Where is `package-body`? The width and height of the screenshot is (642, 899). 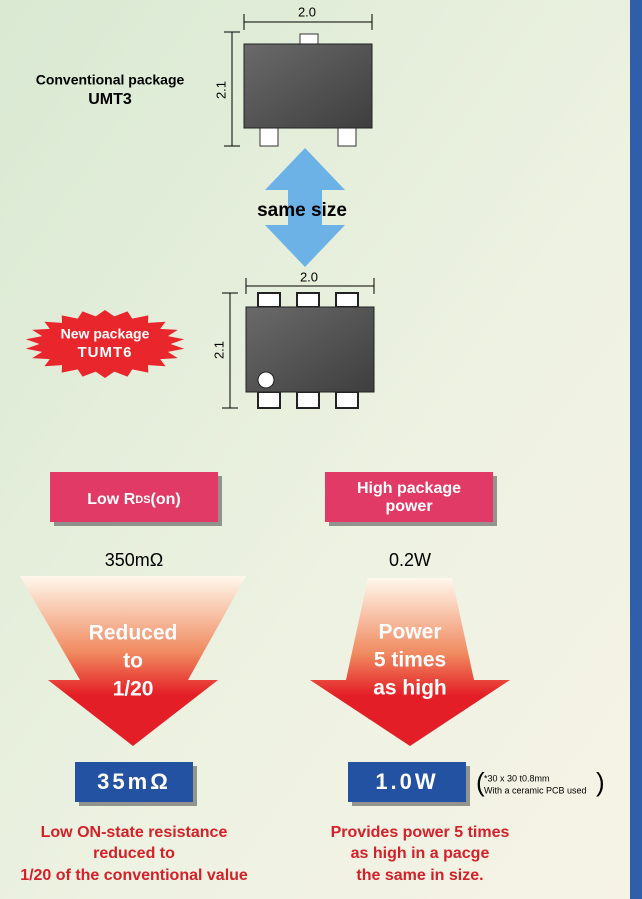
package-body is located at coordinates (308, 86).